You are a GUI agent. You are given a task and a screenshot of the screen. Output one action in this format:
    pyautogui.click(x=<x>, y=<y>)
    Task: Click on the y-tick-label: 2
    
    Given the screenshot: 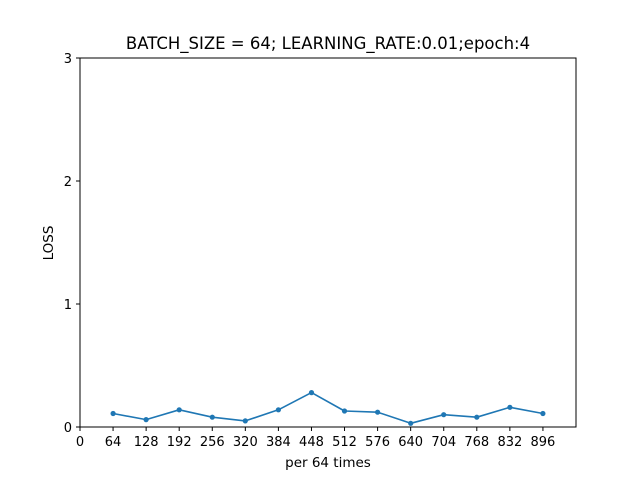 What is the action you would take?
    pyautogui.click(x=68, y=182)
    